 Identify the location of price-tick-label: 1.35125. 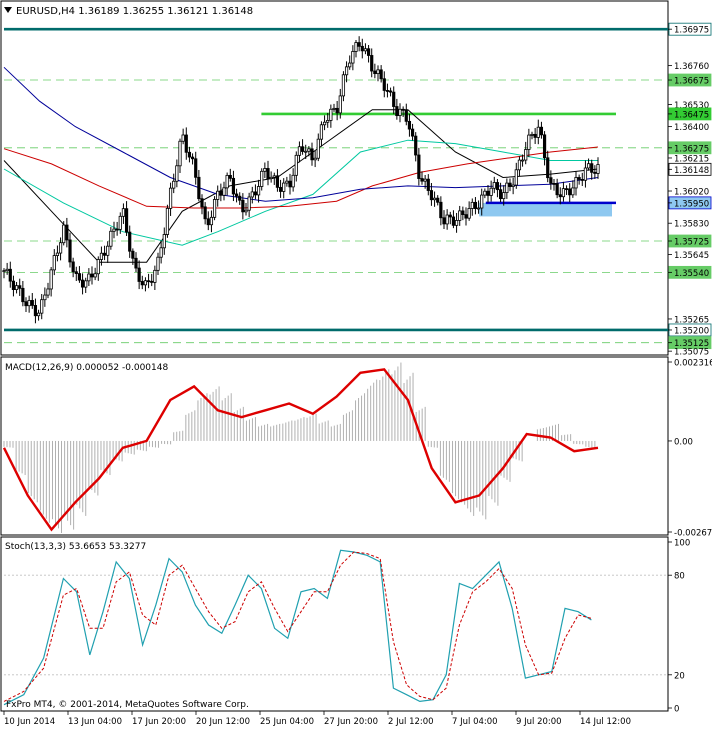
(691, 344).